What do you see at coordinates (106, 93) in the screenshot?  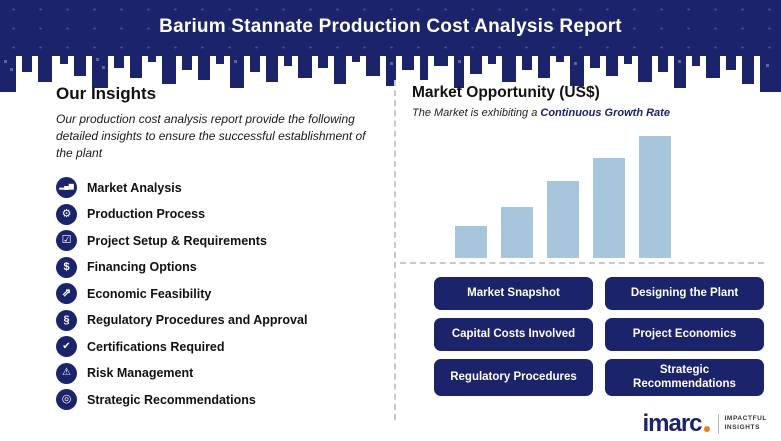 I see `insights-heading: Our Insights` at bounding box center [106, 93].